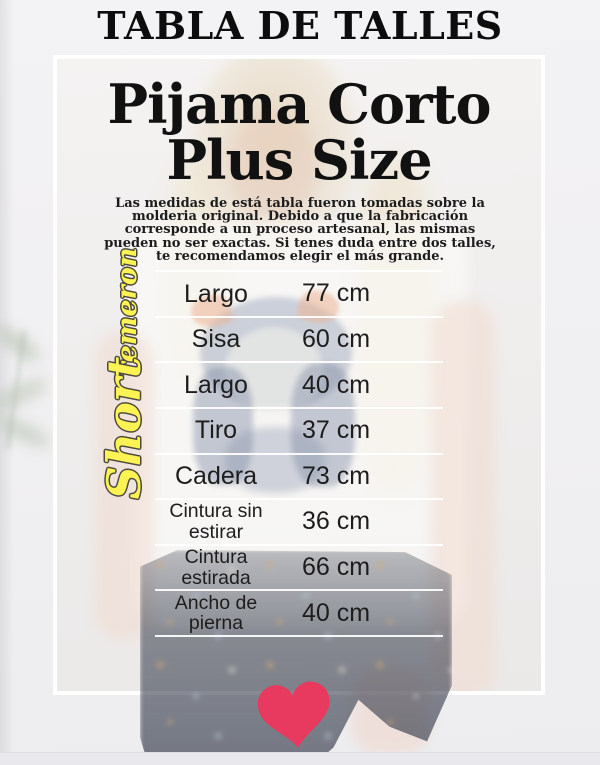 This screenshot has height=765, width=600. I want to click on measure-label: Tiro, so click(216, 430).